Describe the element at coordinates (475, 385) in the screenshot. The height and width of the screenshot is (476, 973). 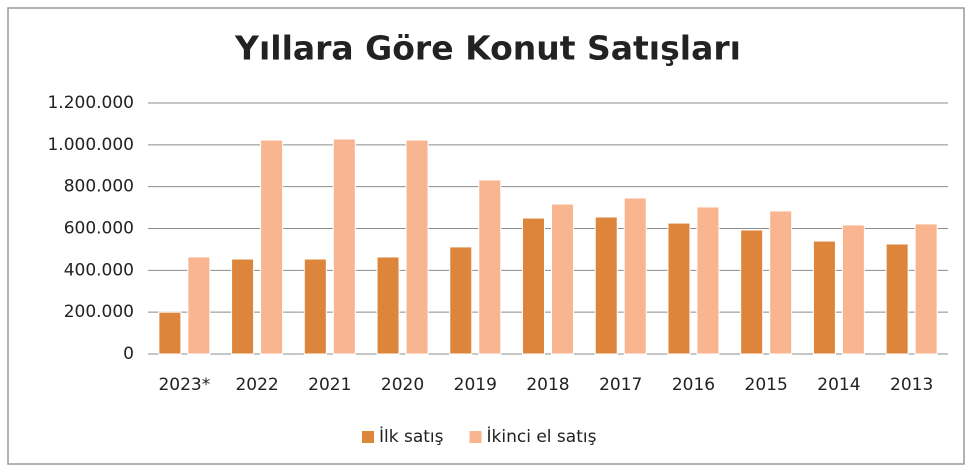
I see `x-tick-label: 2019` at that location.